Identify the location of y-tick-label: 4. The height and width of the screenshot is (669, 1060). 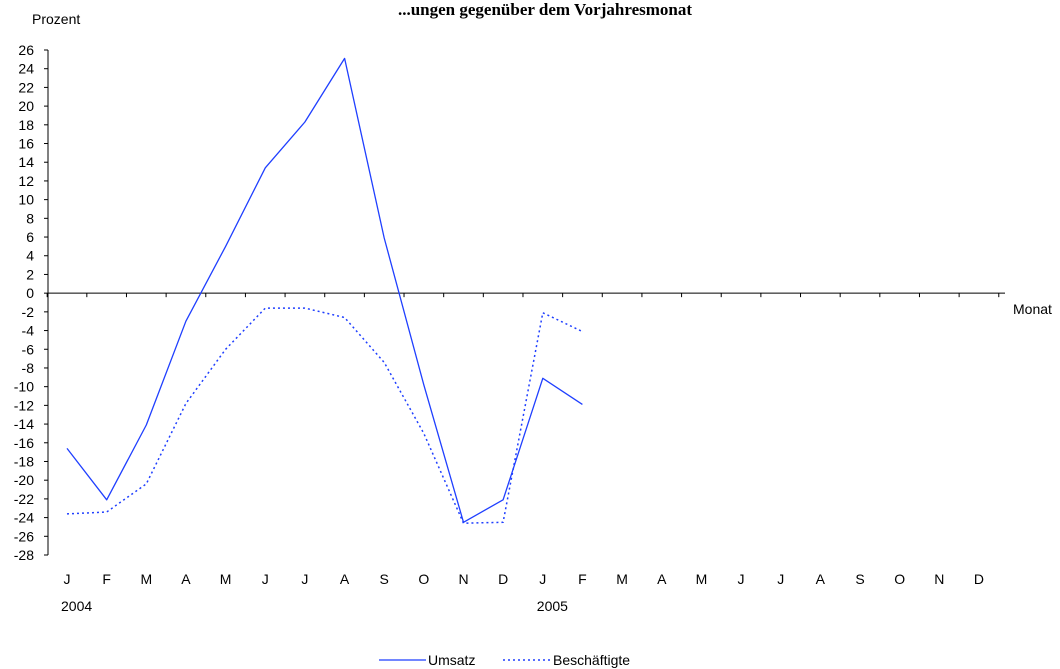
(30, 256).